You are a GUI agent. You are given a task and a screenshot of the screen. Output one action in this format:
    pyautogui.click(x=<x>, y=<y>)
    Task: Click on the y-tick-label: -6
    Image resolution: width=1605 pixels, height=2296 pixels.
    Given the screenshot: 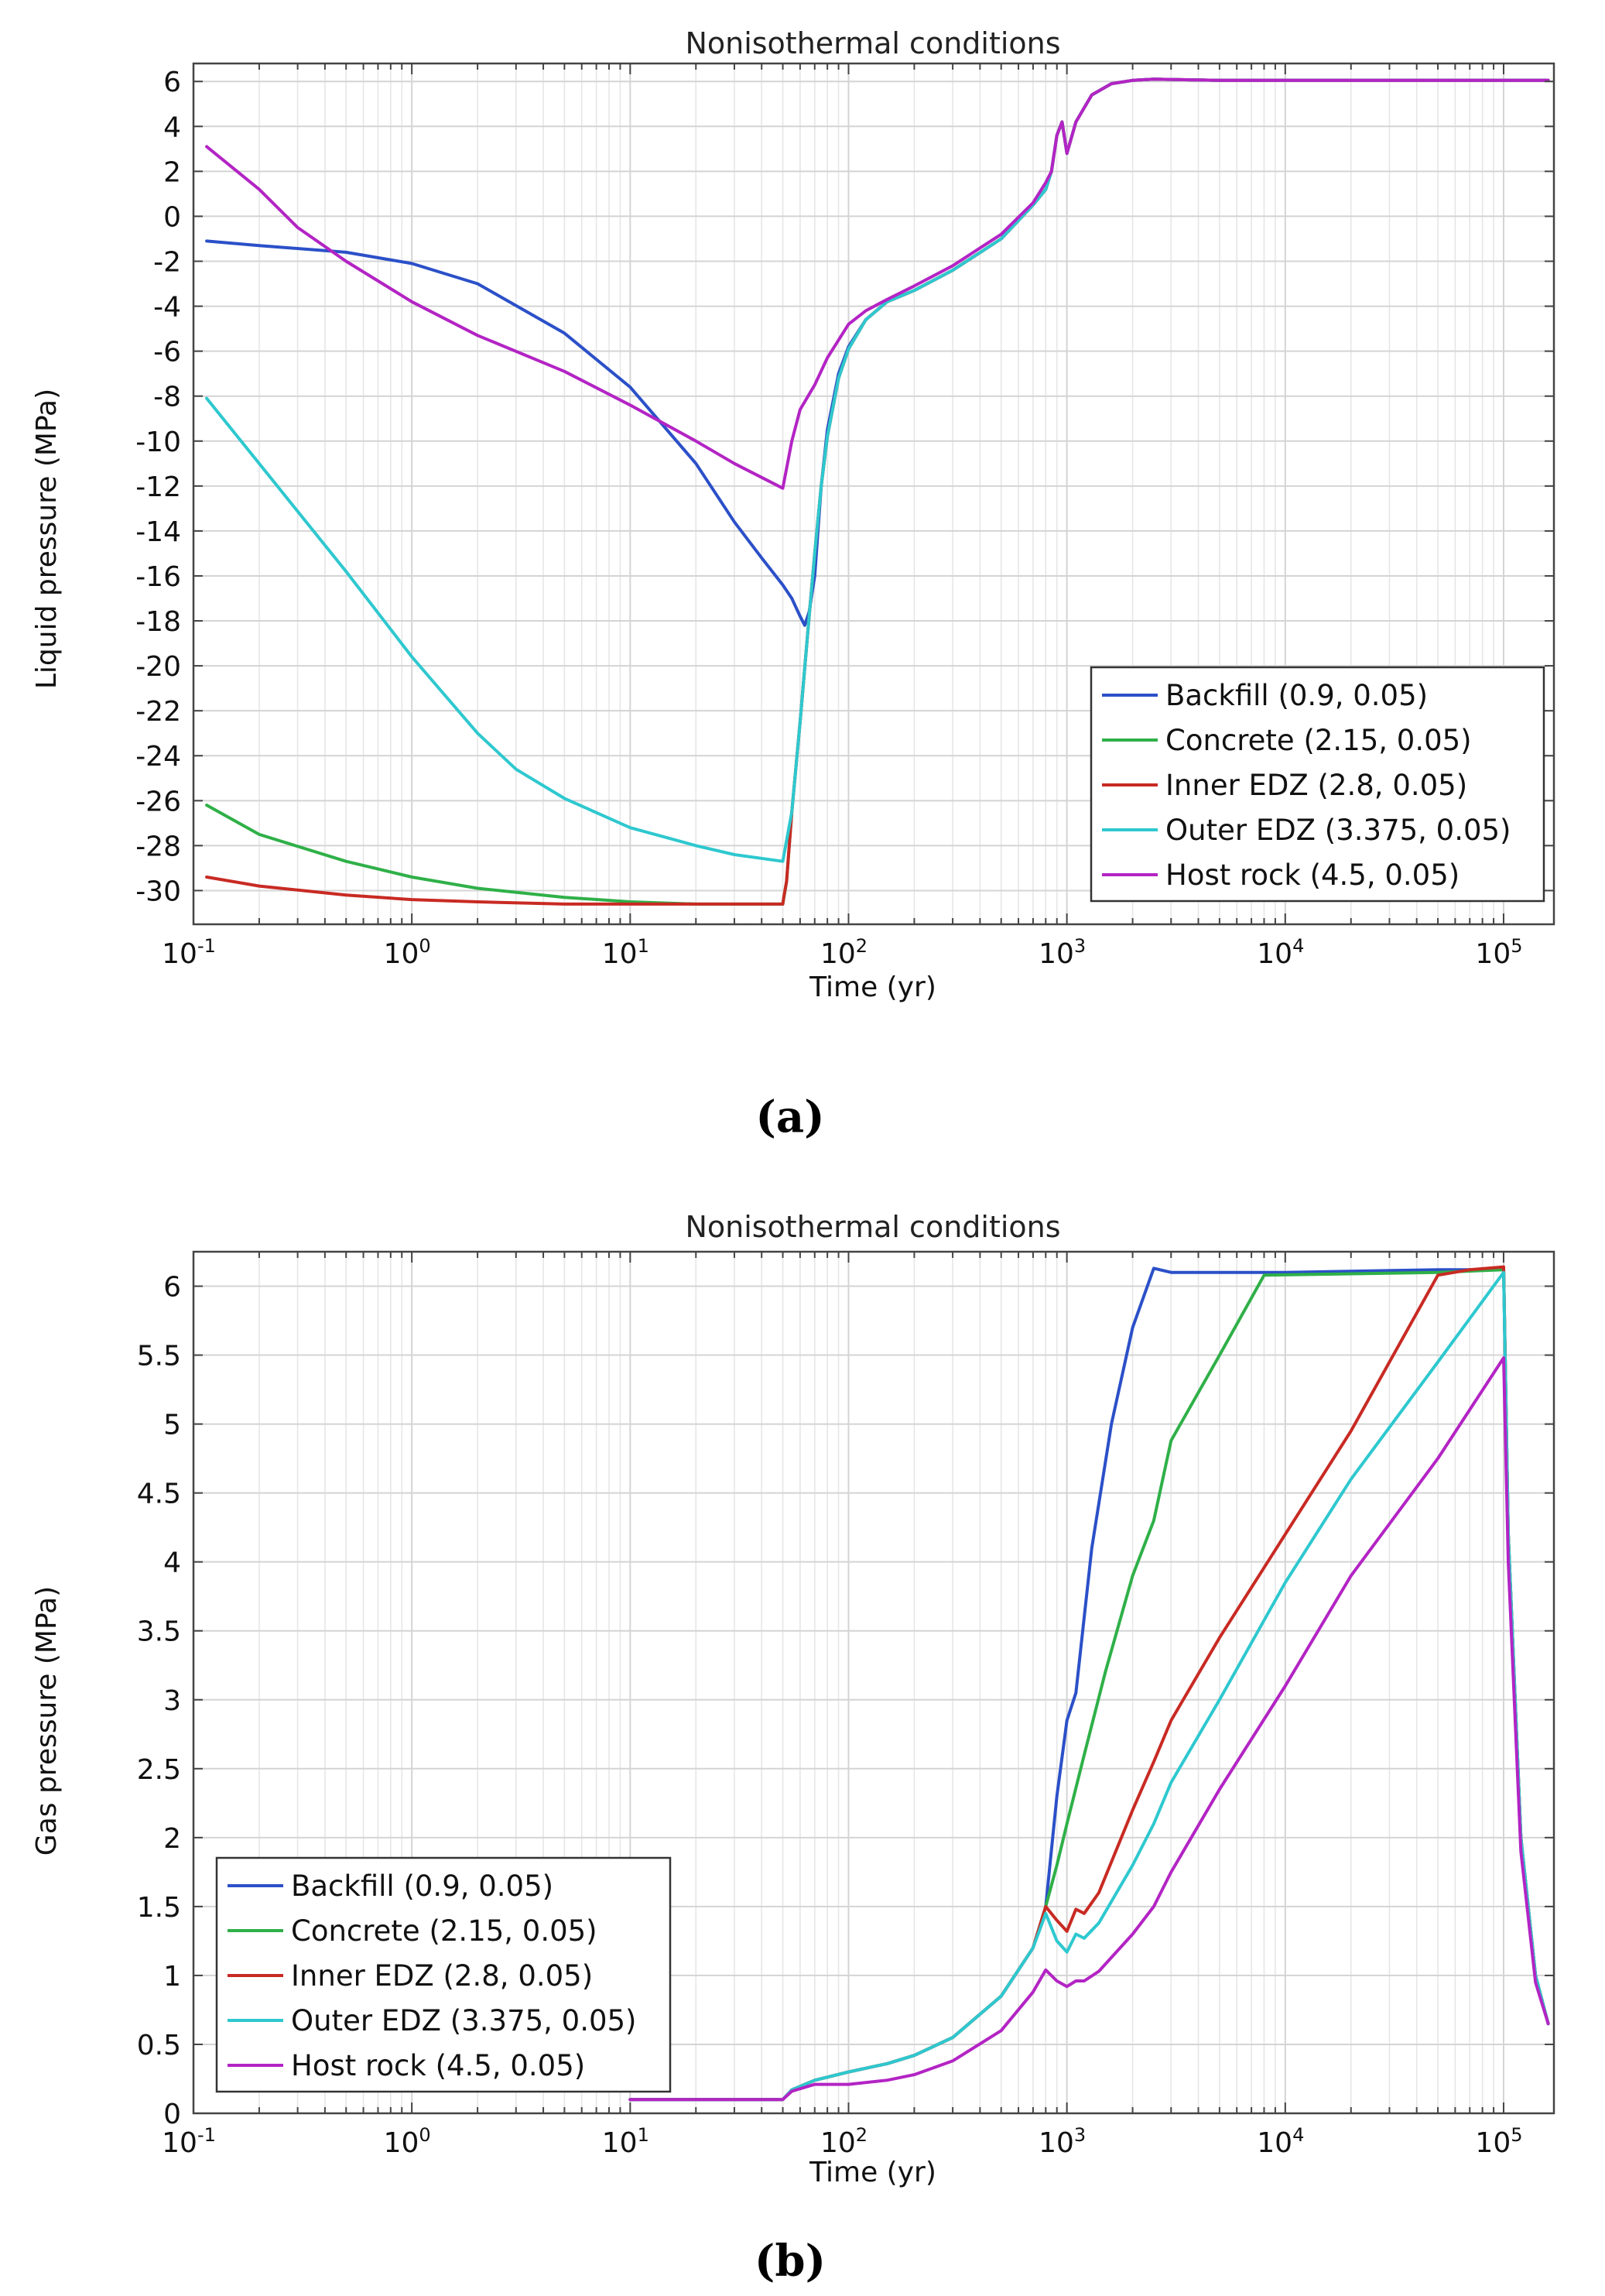 What is the action you would take?
    pyautogui.click(x=167, y=353)
    